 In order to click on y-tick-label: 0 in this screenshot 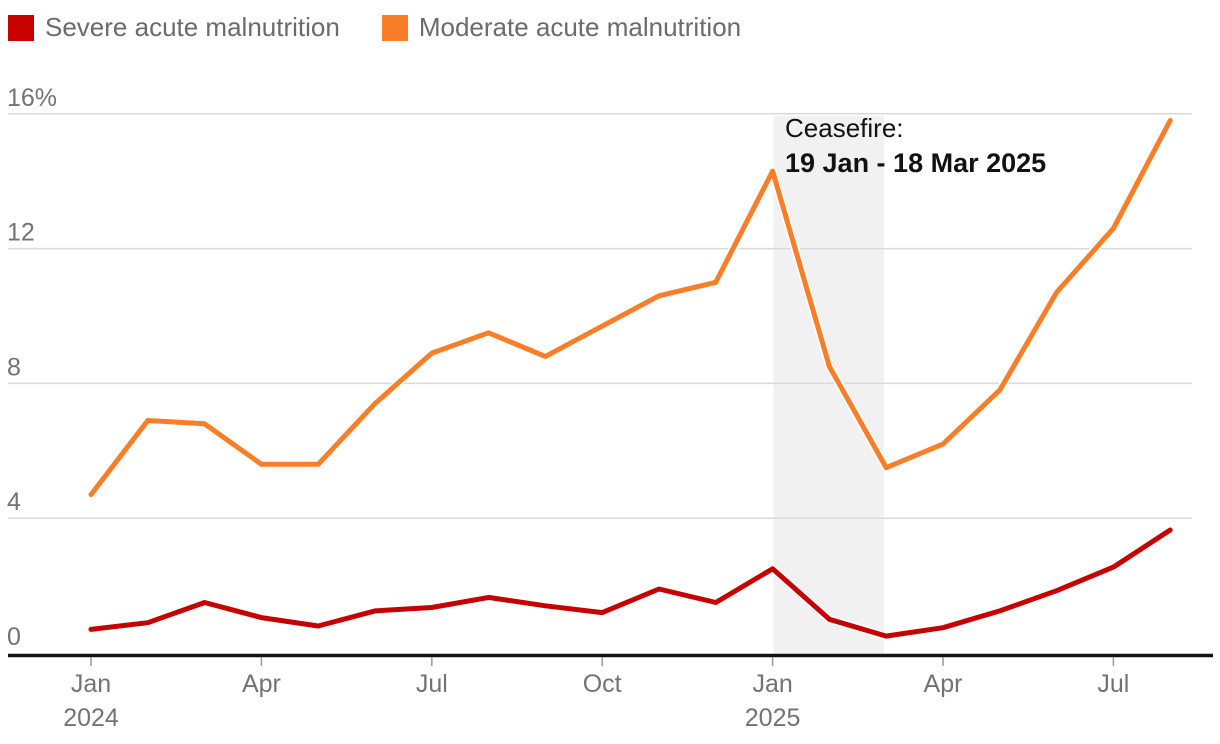, I will do `click(14, 637)`.